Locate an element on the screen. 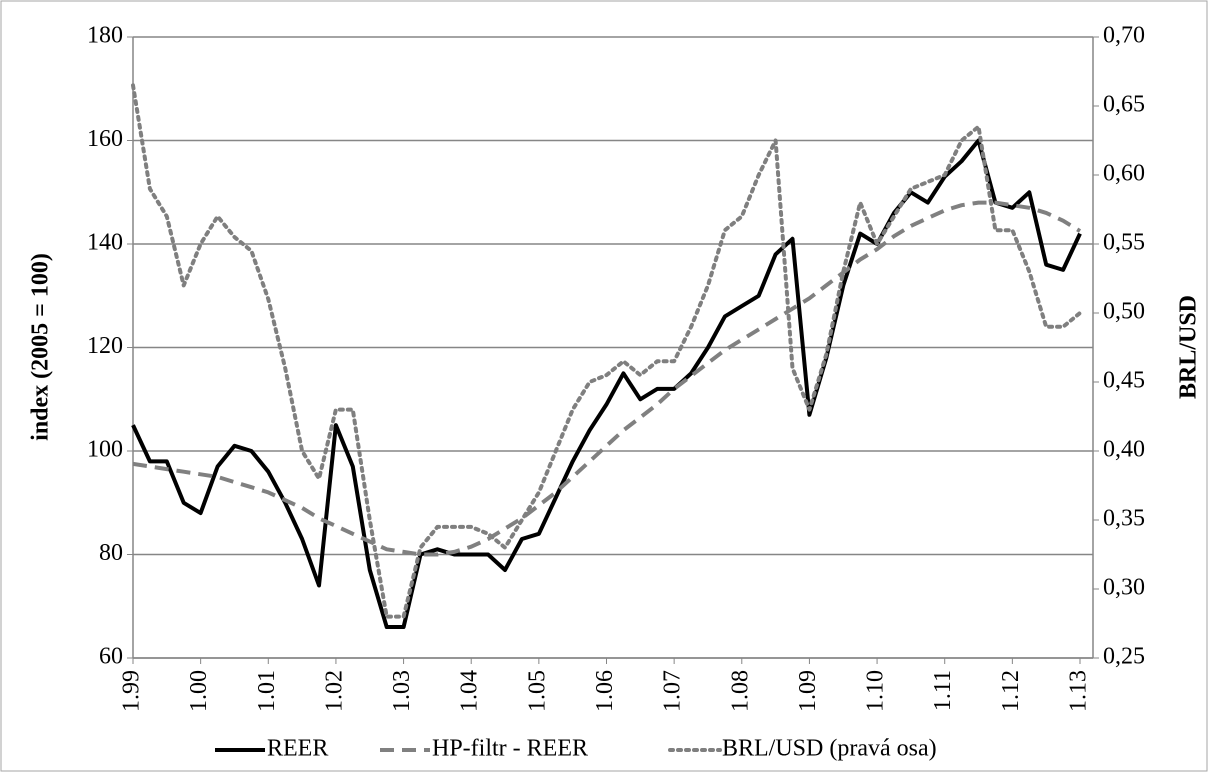 This screenshot has width=1209, height=773. x-tick-label: 1.00 is located at coordinates (199, 691).